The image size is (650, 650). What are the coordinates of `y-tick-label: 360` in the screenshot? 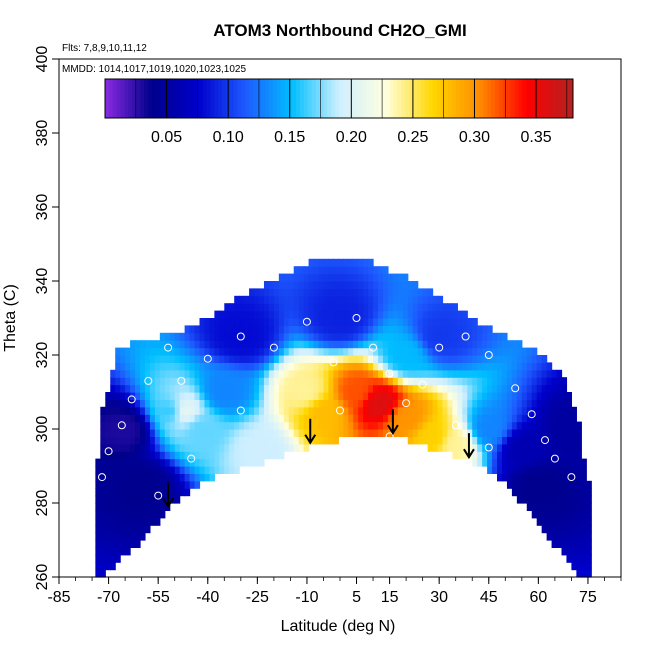 It's located at (42, 207).